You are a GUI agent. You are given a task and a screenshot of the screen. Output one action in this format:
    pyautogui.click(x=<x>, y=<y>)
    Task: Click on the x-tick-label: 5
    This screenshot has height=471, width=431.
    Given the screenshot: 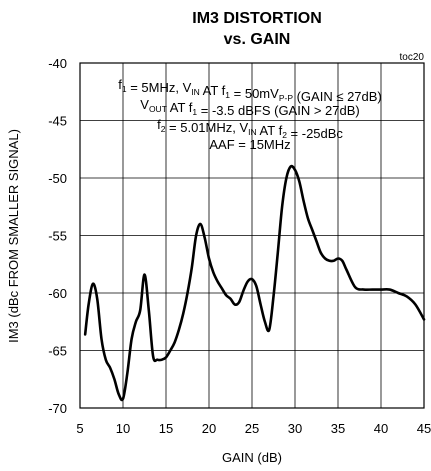 What is the action you would take?
    pyautogui.click(x=79, y=428)
    